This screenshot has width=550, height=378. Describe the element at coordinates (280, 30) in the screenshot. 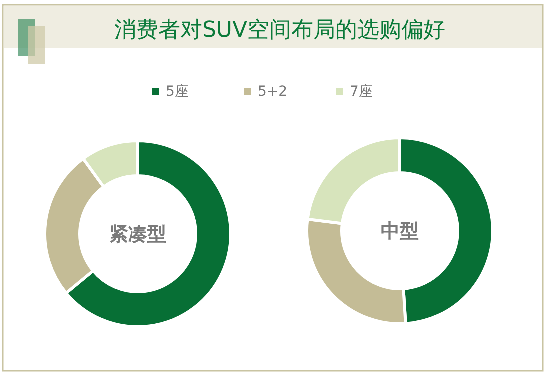

I see `chart-title: 消费者对SUV空间布局的选购偏好` at that location.